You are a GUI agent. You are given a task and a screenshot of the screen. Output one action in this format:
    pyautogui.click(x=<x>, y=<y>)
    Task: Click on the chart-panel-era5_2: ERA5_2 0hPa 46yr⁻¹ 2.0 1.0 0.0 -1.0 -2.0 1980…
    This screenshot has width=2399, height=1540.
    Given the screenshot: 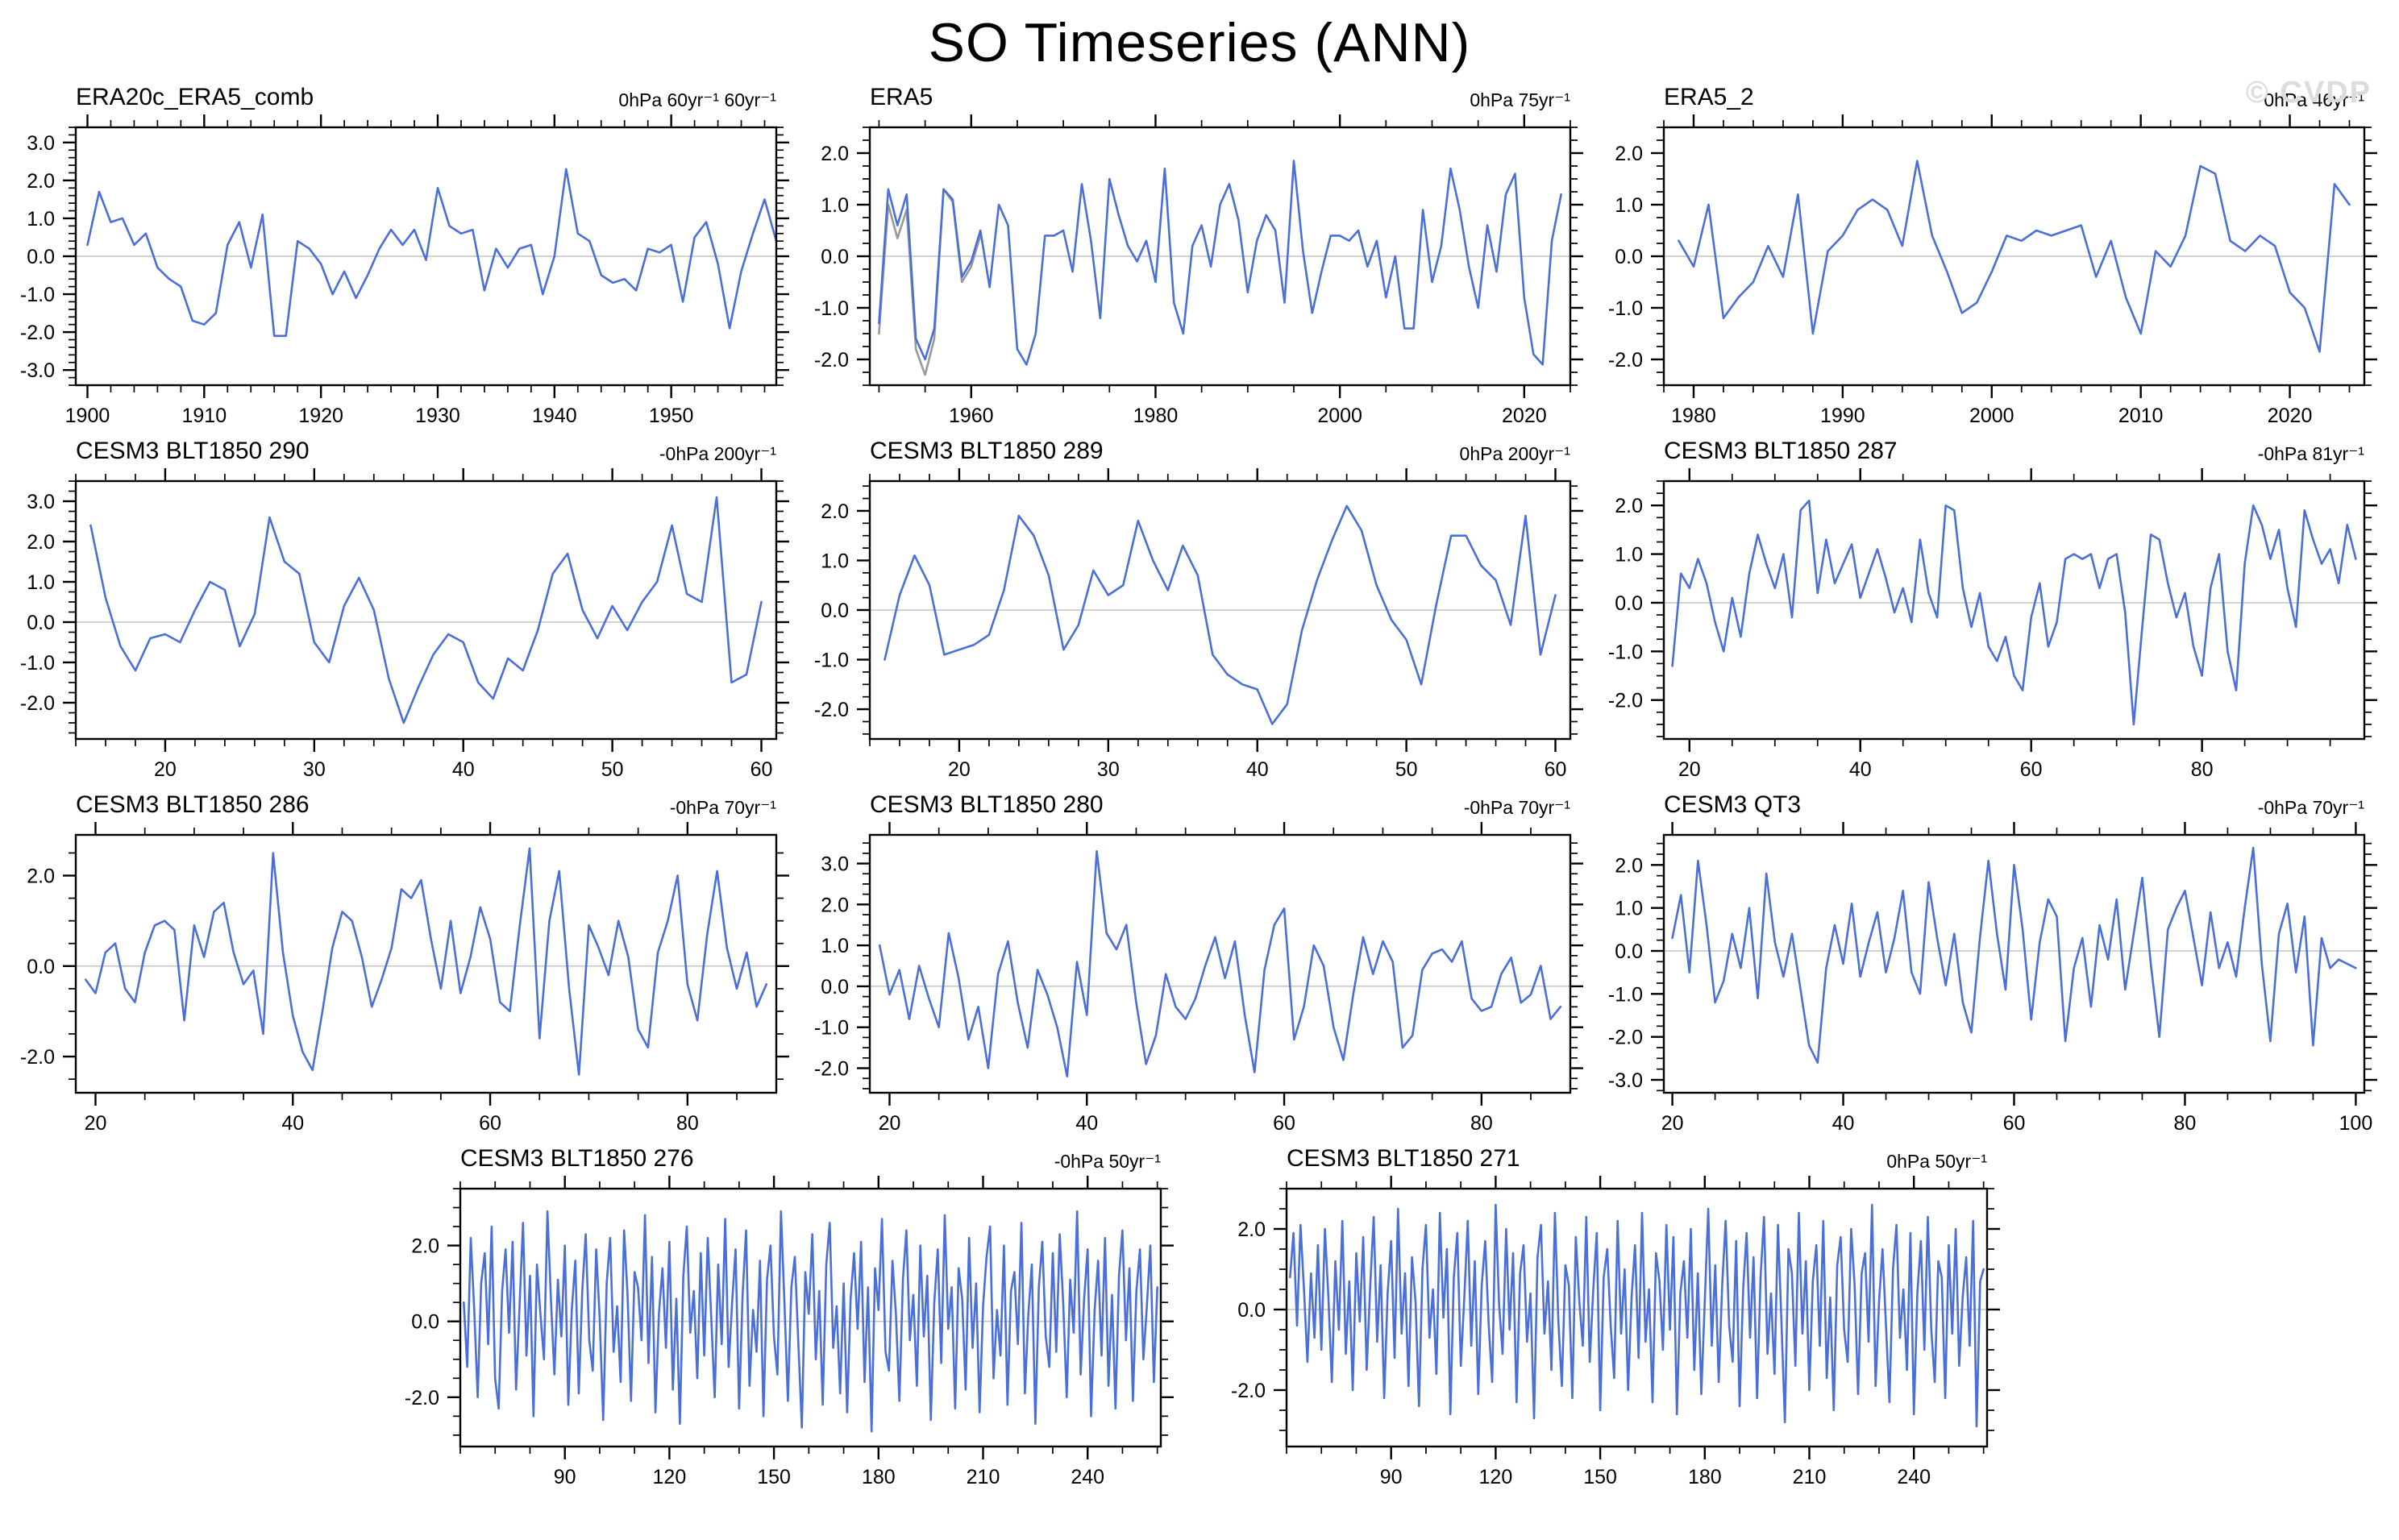 What is the action you would take?
    pyautogui.click(x=1990, y=254)
    